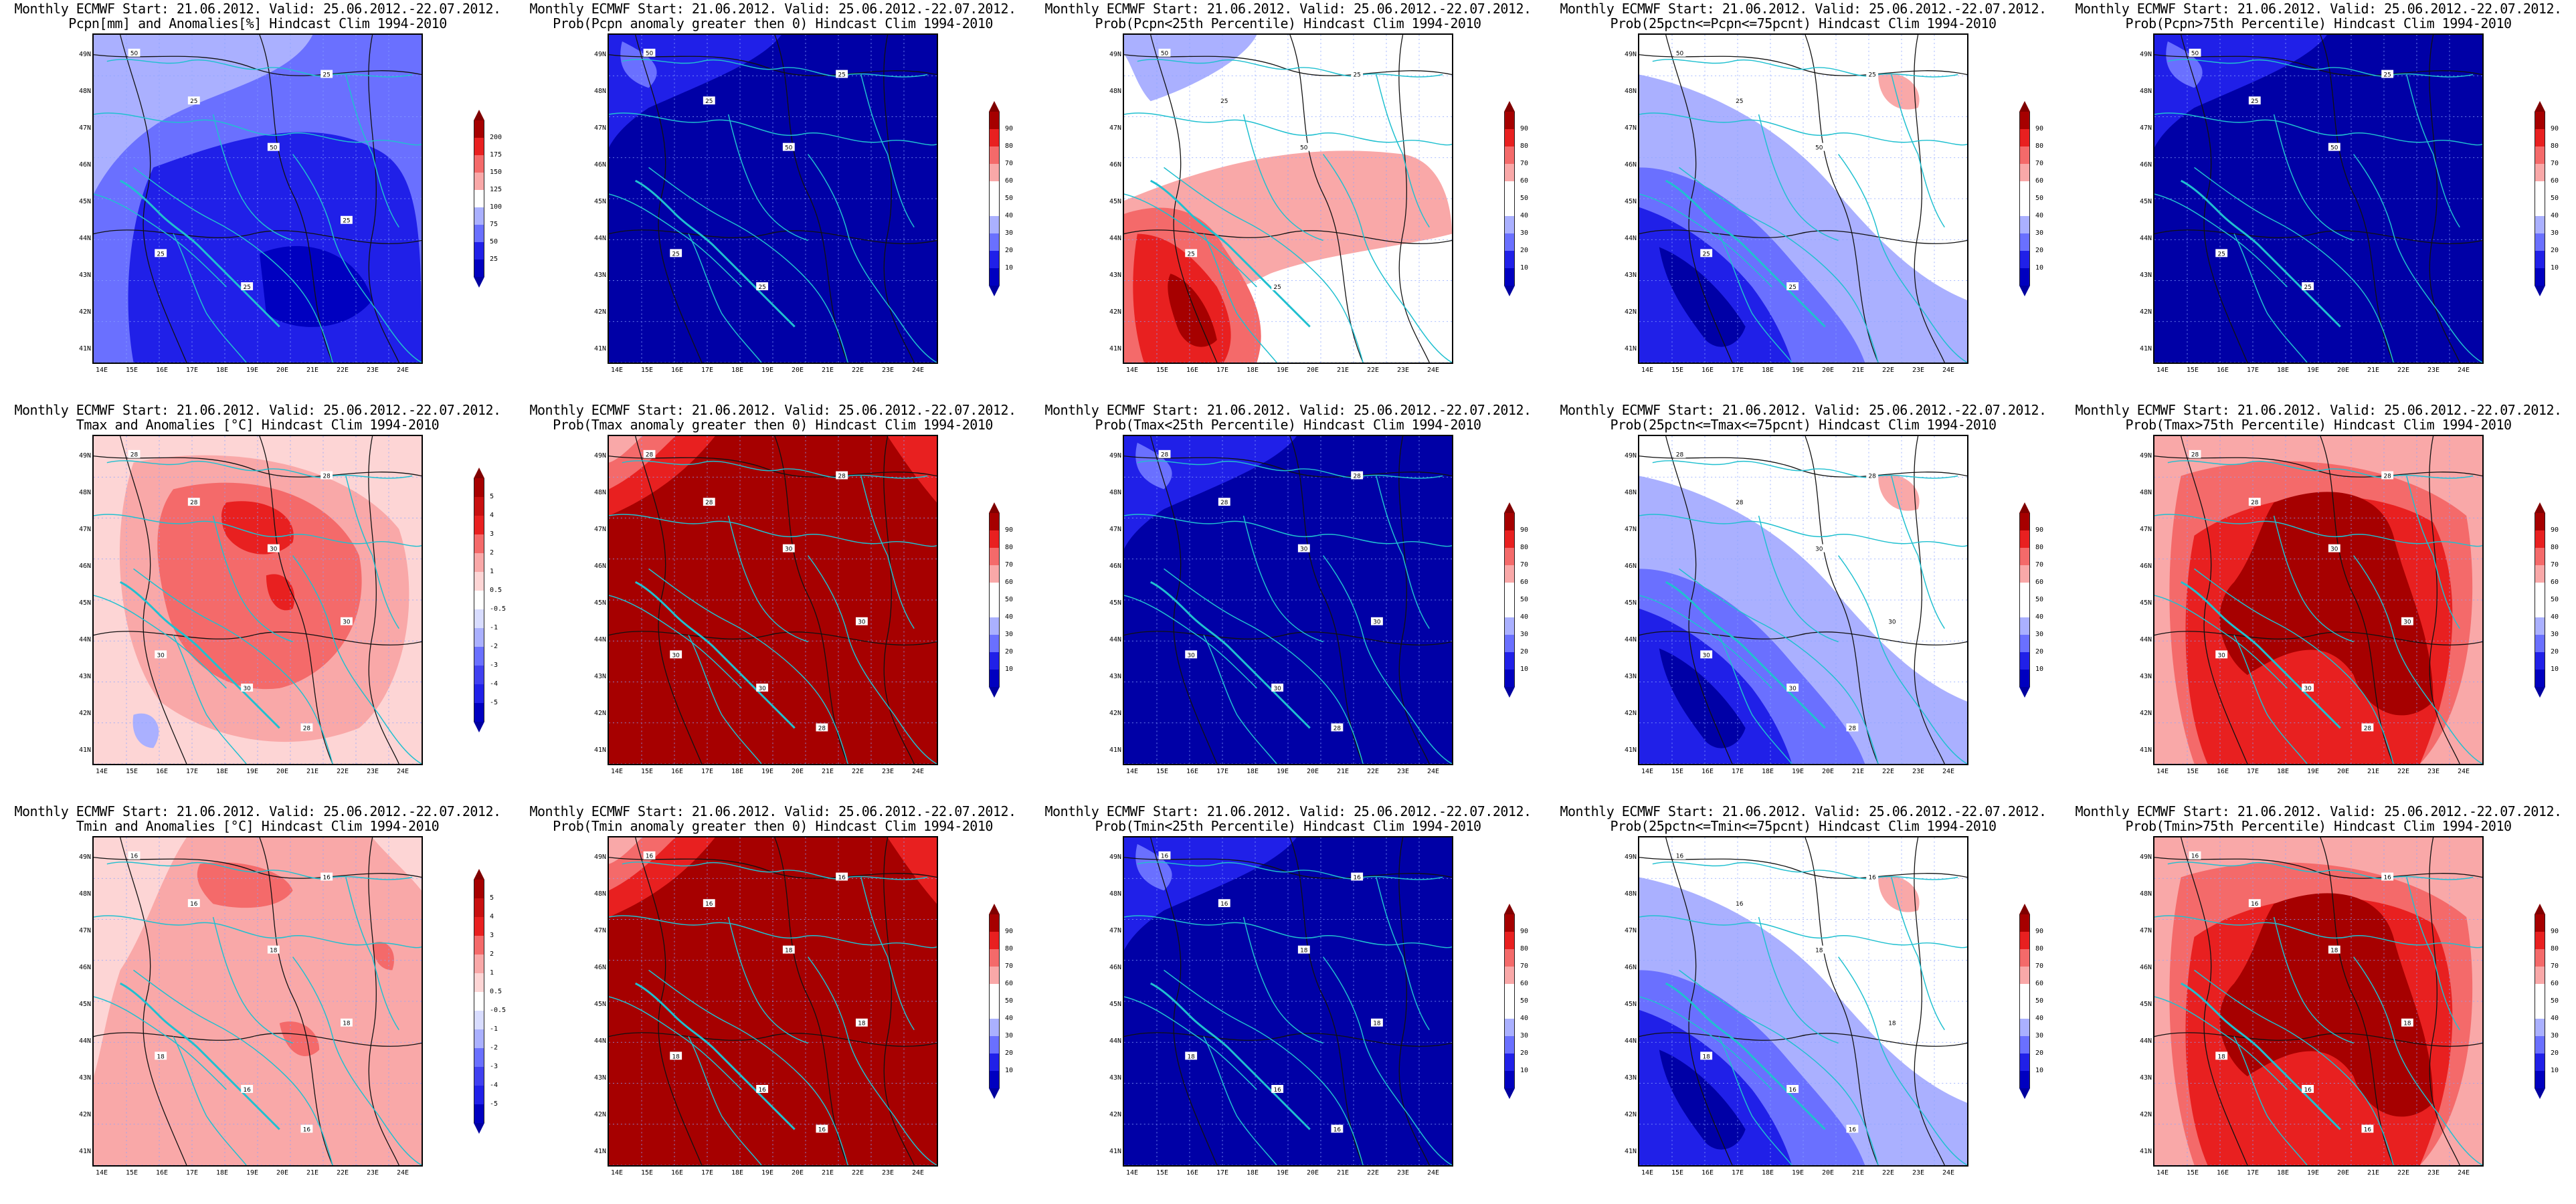 The height and width of the screenshot is (1204, 2576). What do you see at coordinates (2195, 857) in the screenshot?
I see `svg-text: 16` at bounding box center [2195, 857].